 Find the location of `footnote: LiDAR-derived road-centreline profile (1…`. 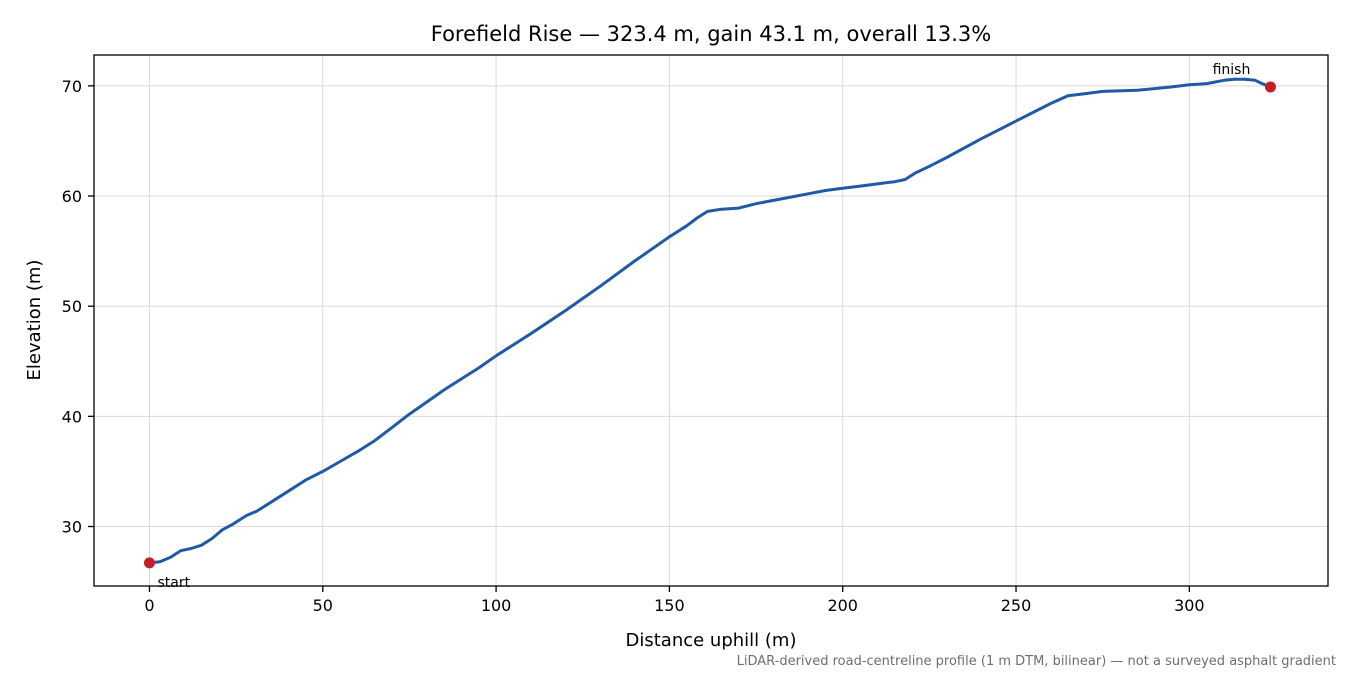

footnote: LiDAR-derived road-centreline profile (1… is located at coordinates (1036, 661).